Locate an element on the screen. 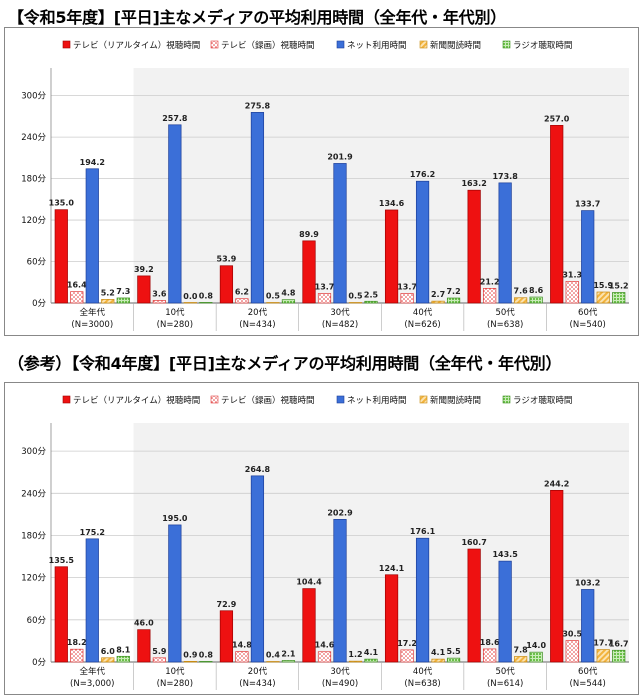 The height and width of the screenshot is (698, 641). x-tick-label: 10代 is located at coordinates (175, 312).